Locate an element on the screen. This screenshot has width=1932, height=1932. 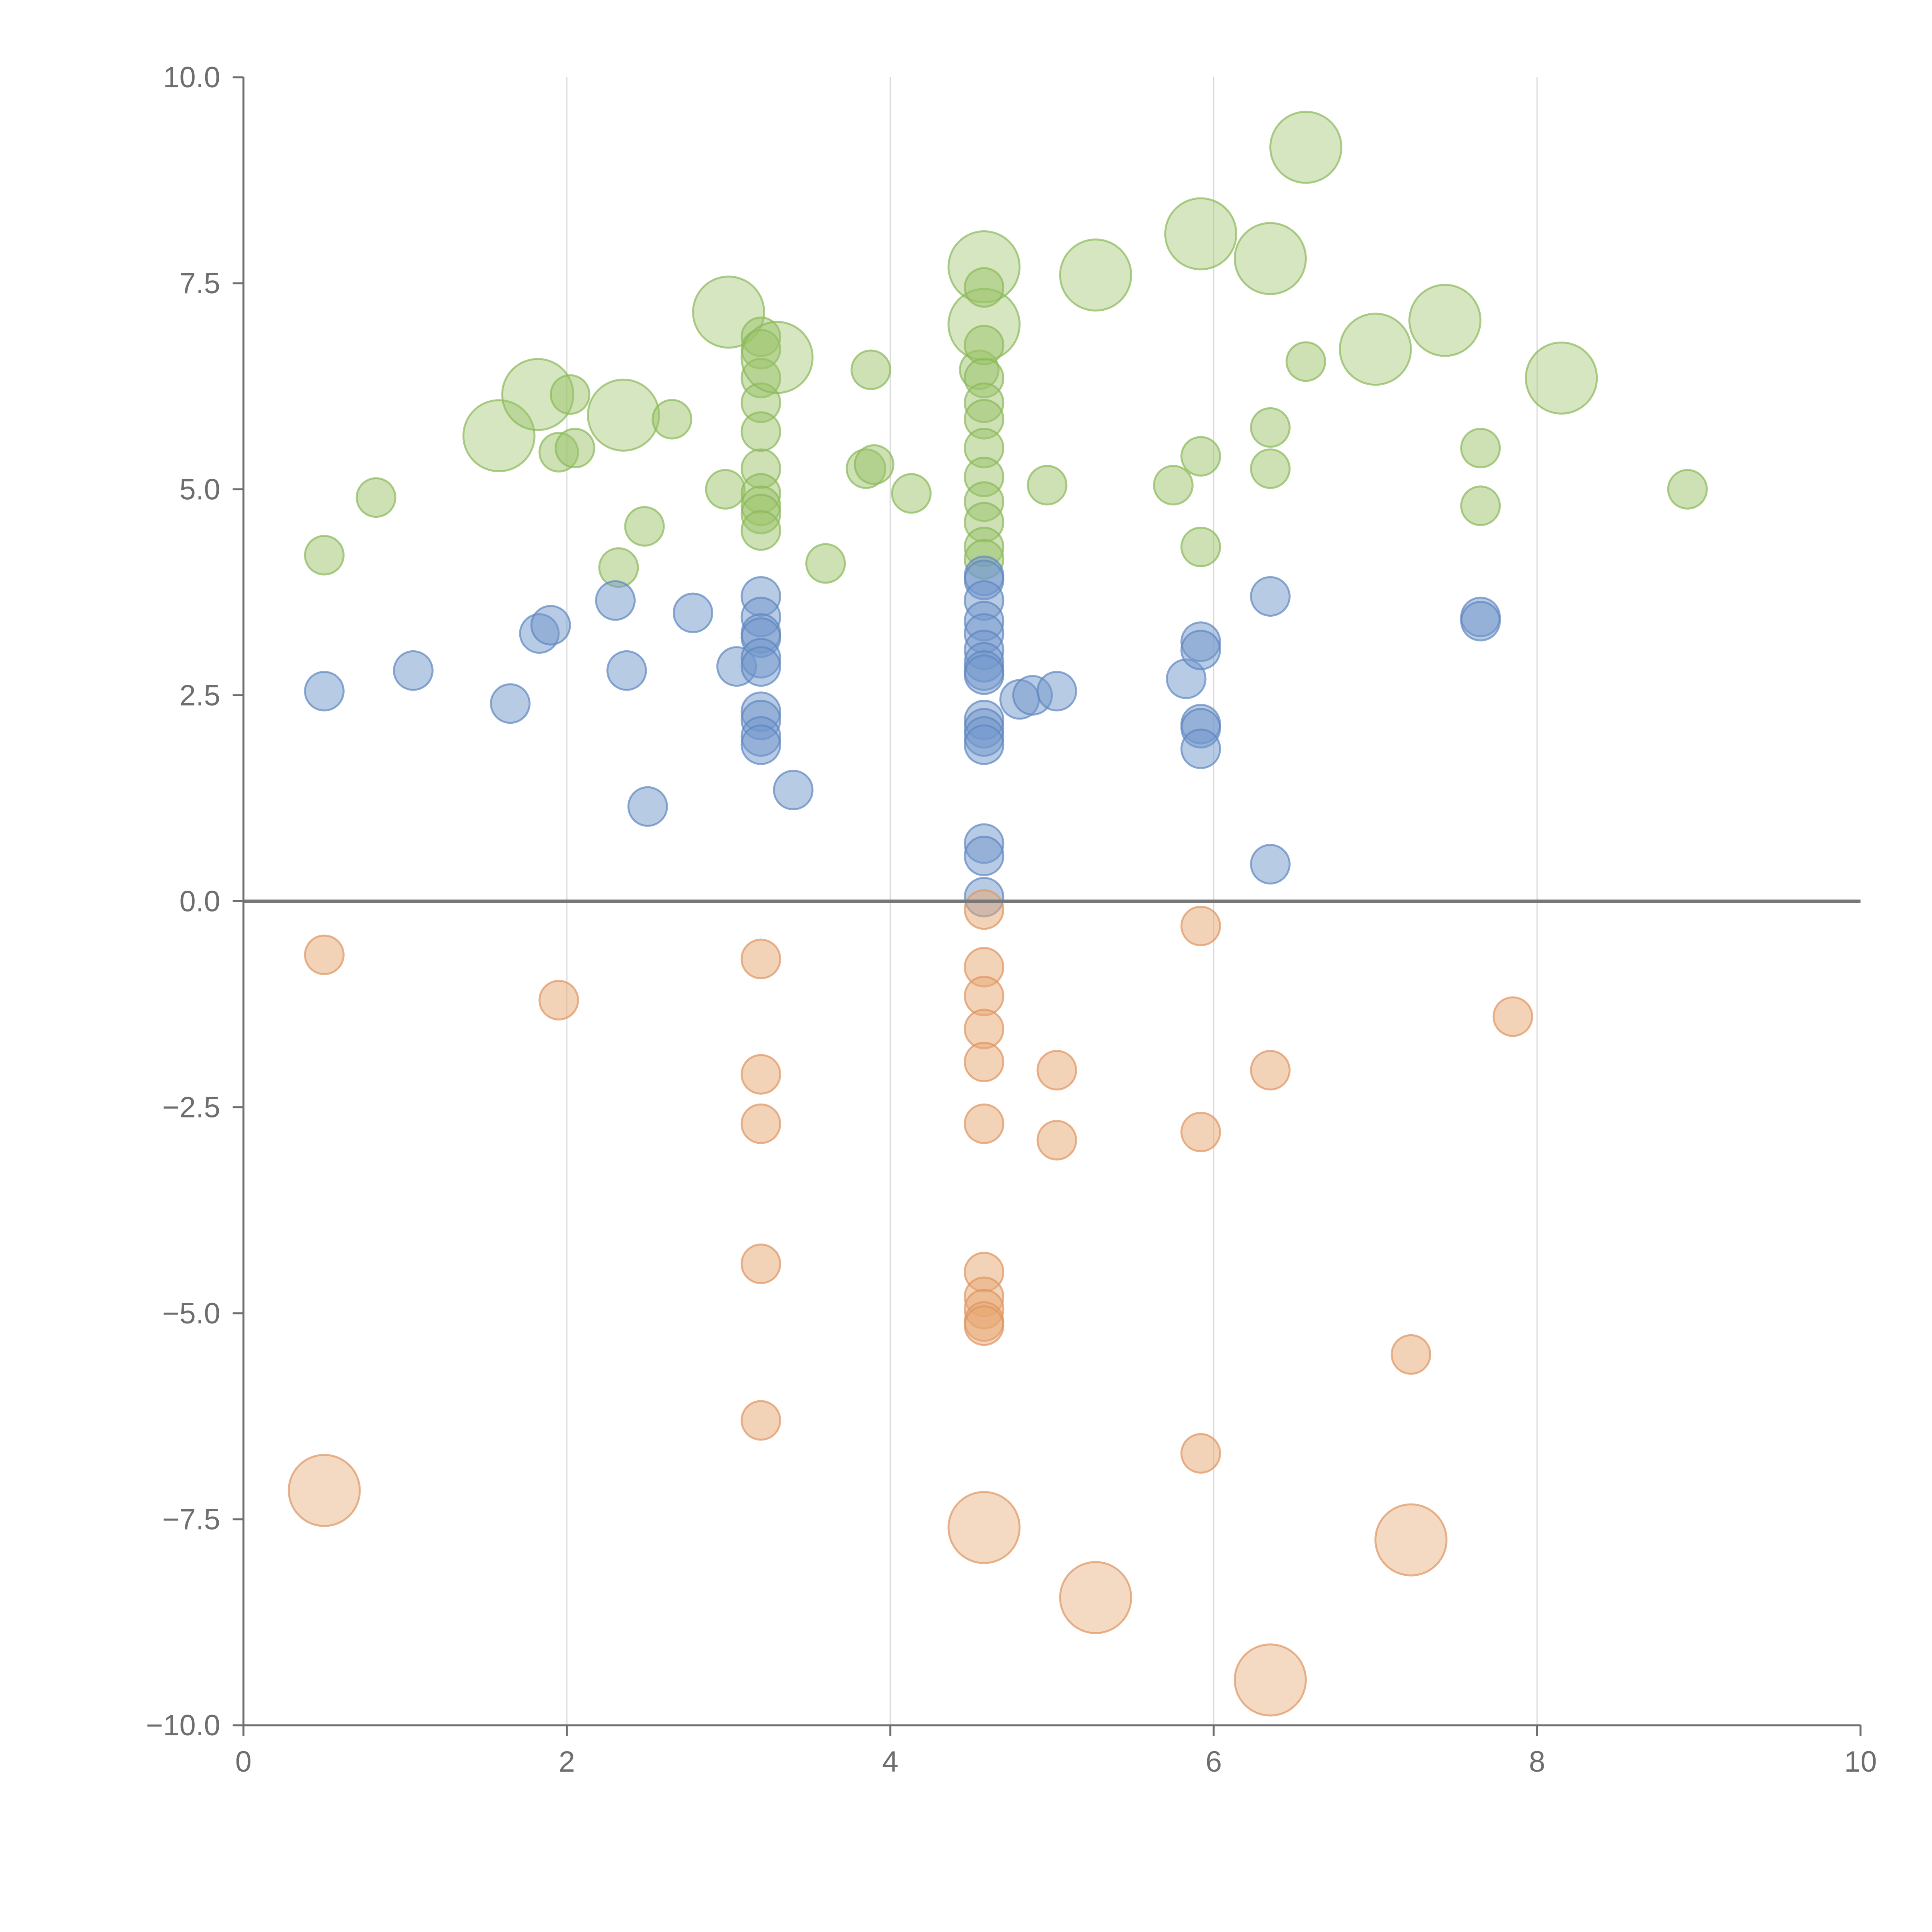
y-tick-label: −7.5 is located at coordinates (191, 1519).